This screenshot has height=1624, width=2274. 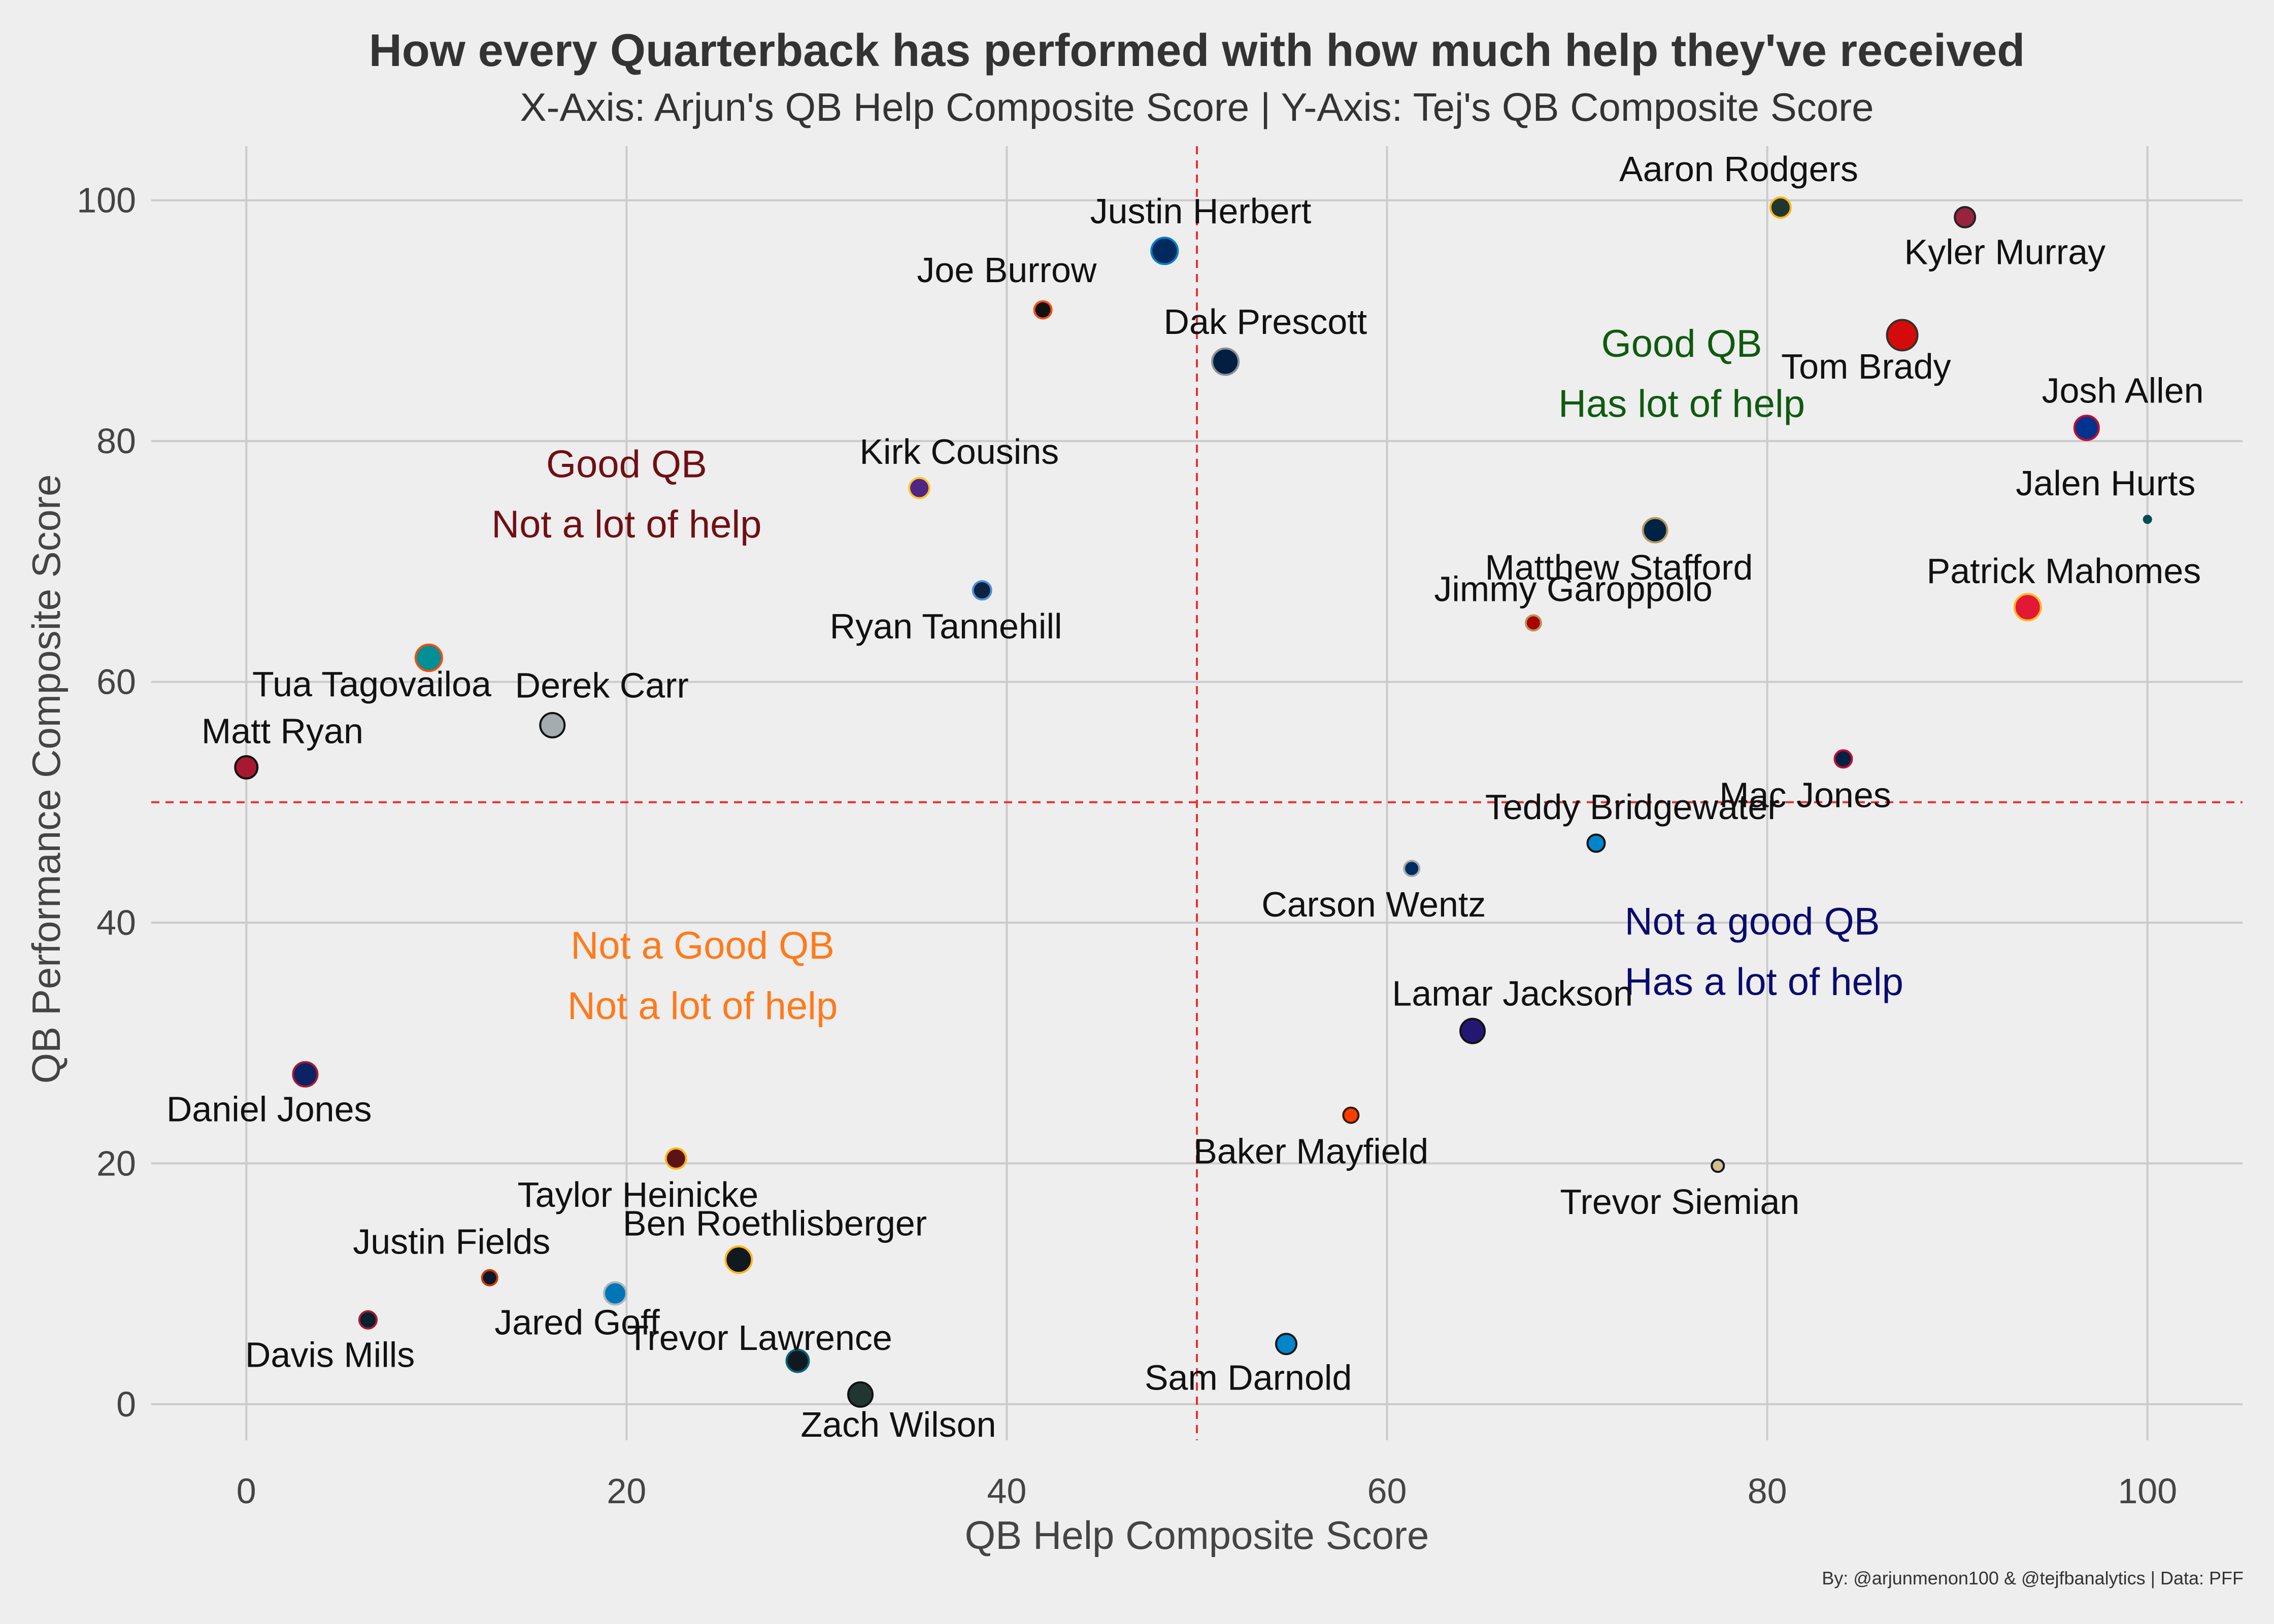 What do you see at coordinates (1007, 1491) in the screenshot?
I see `x-tick-label: 40` at bounding box center [1007, 1491].